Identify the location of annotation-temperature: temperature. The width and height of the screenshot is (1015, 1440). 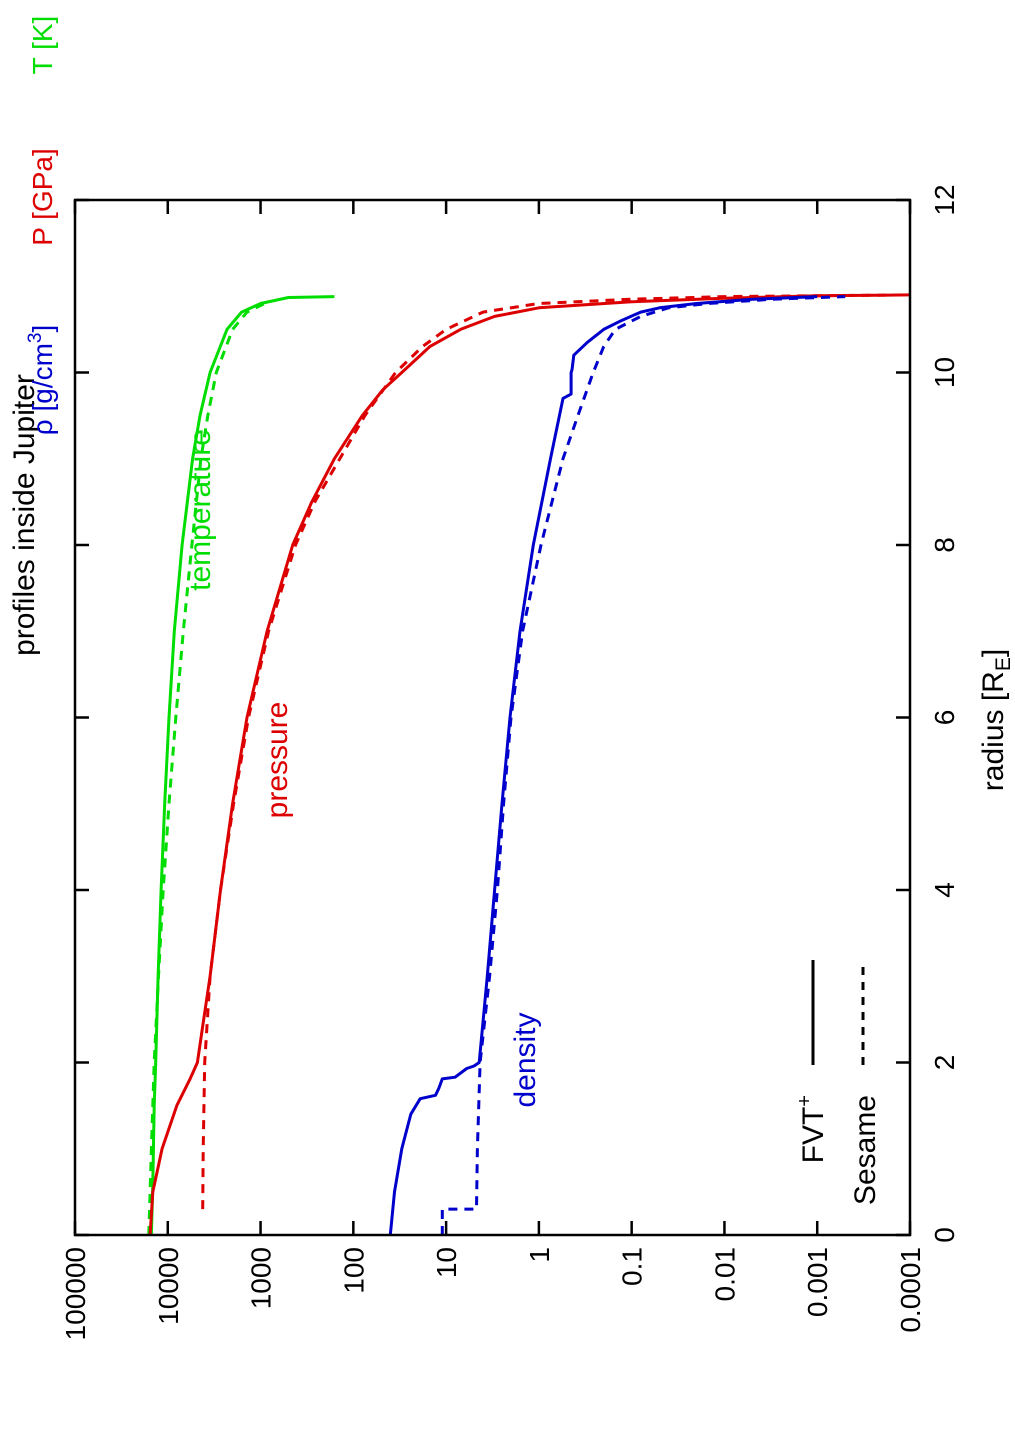
(200, 510).